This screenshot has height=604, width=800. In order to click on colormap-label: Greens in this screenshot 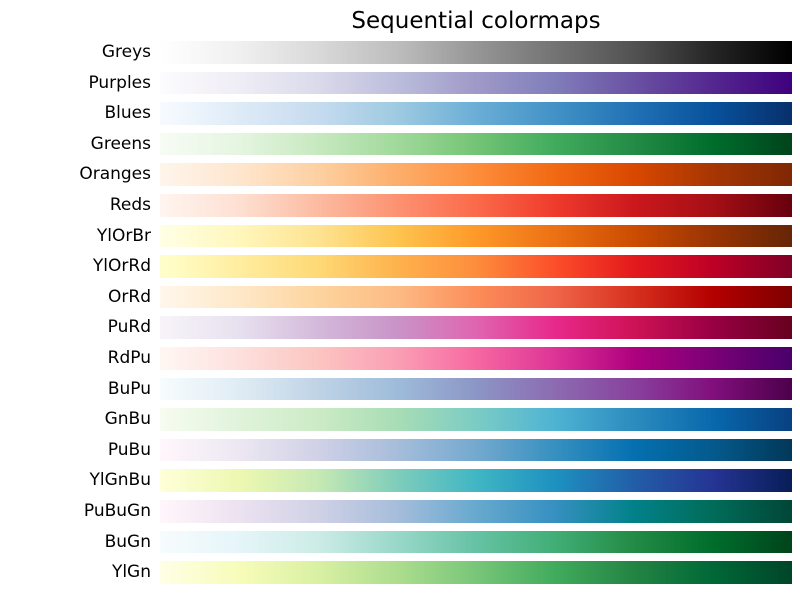, I will do `click(120, 143)`.